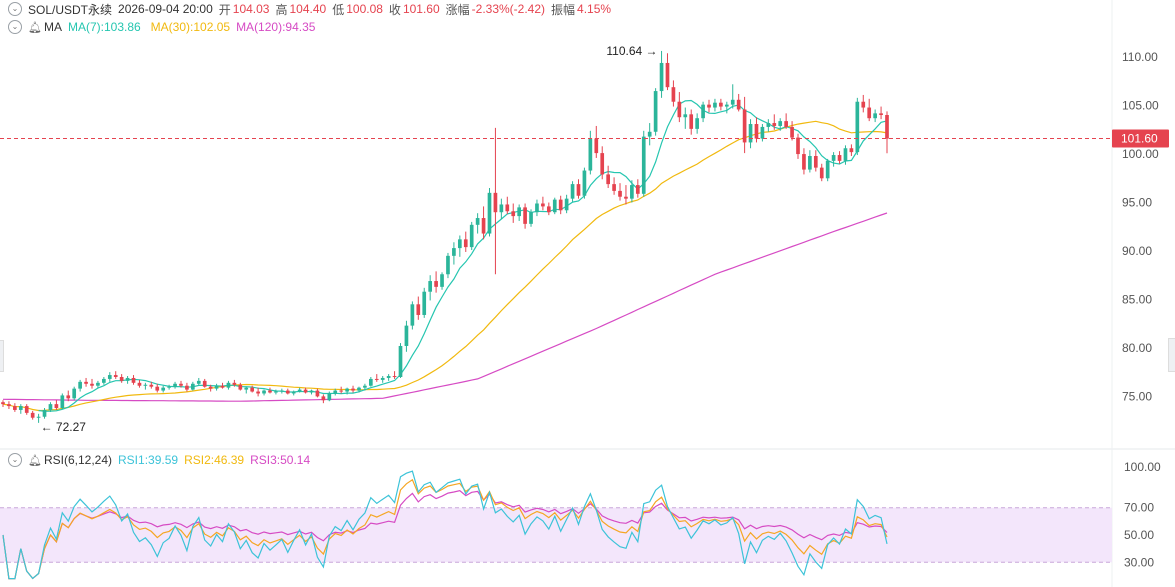  Describe the element at coordinates (445, 529) in the screenshot. I see `rsi2-line` at that location.